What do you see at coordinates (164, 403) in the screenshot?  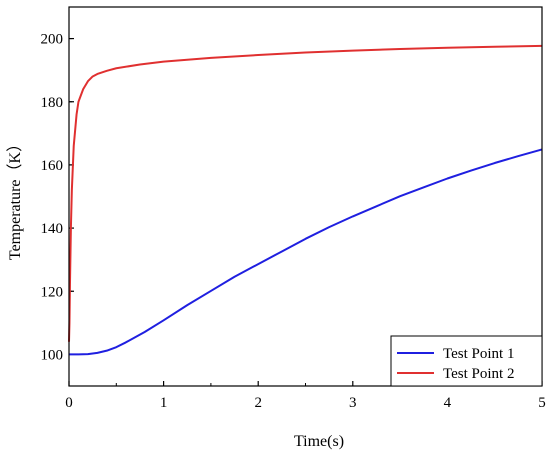 I see `x-tick-label: 1` at bounding box center [164, 403].